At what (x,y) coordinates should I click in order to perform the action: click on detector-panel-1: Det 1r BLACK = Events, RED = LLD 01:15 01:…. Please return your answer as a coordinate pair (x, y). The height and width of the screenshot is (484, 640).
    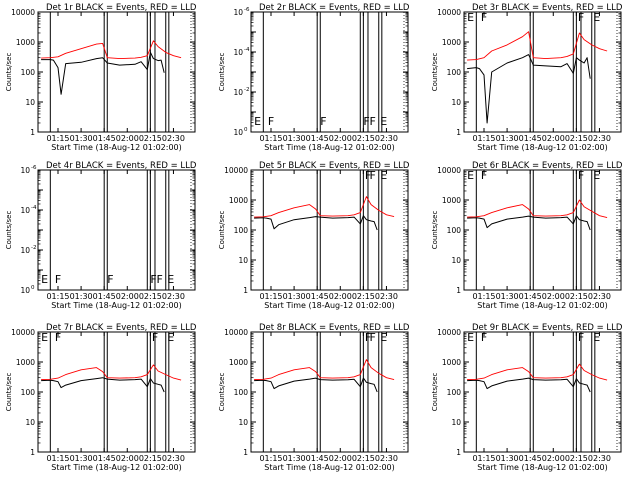
    Looking at the image, I should click on (101, 77).